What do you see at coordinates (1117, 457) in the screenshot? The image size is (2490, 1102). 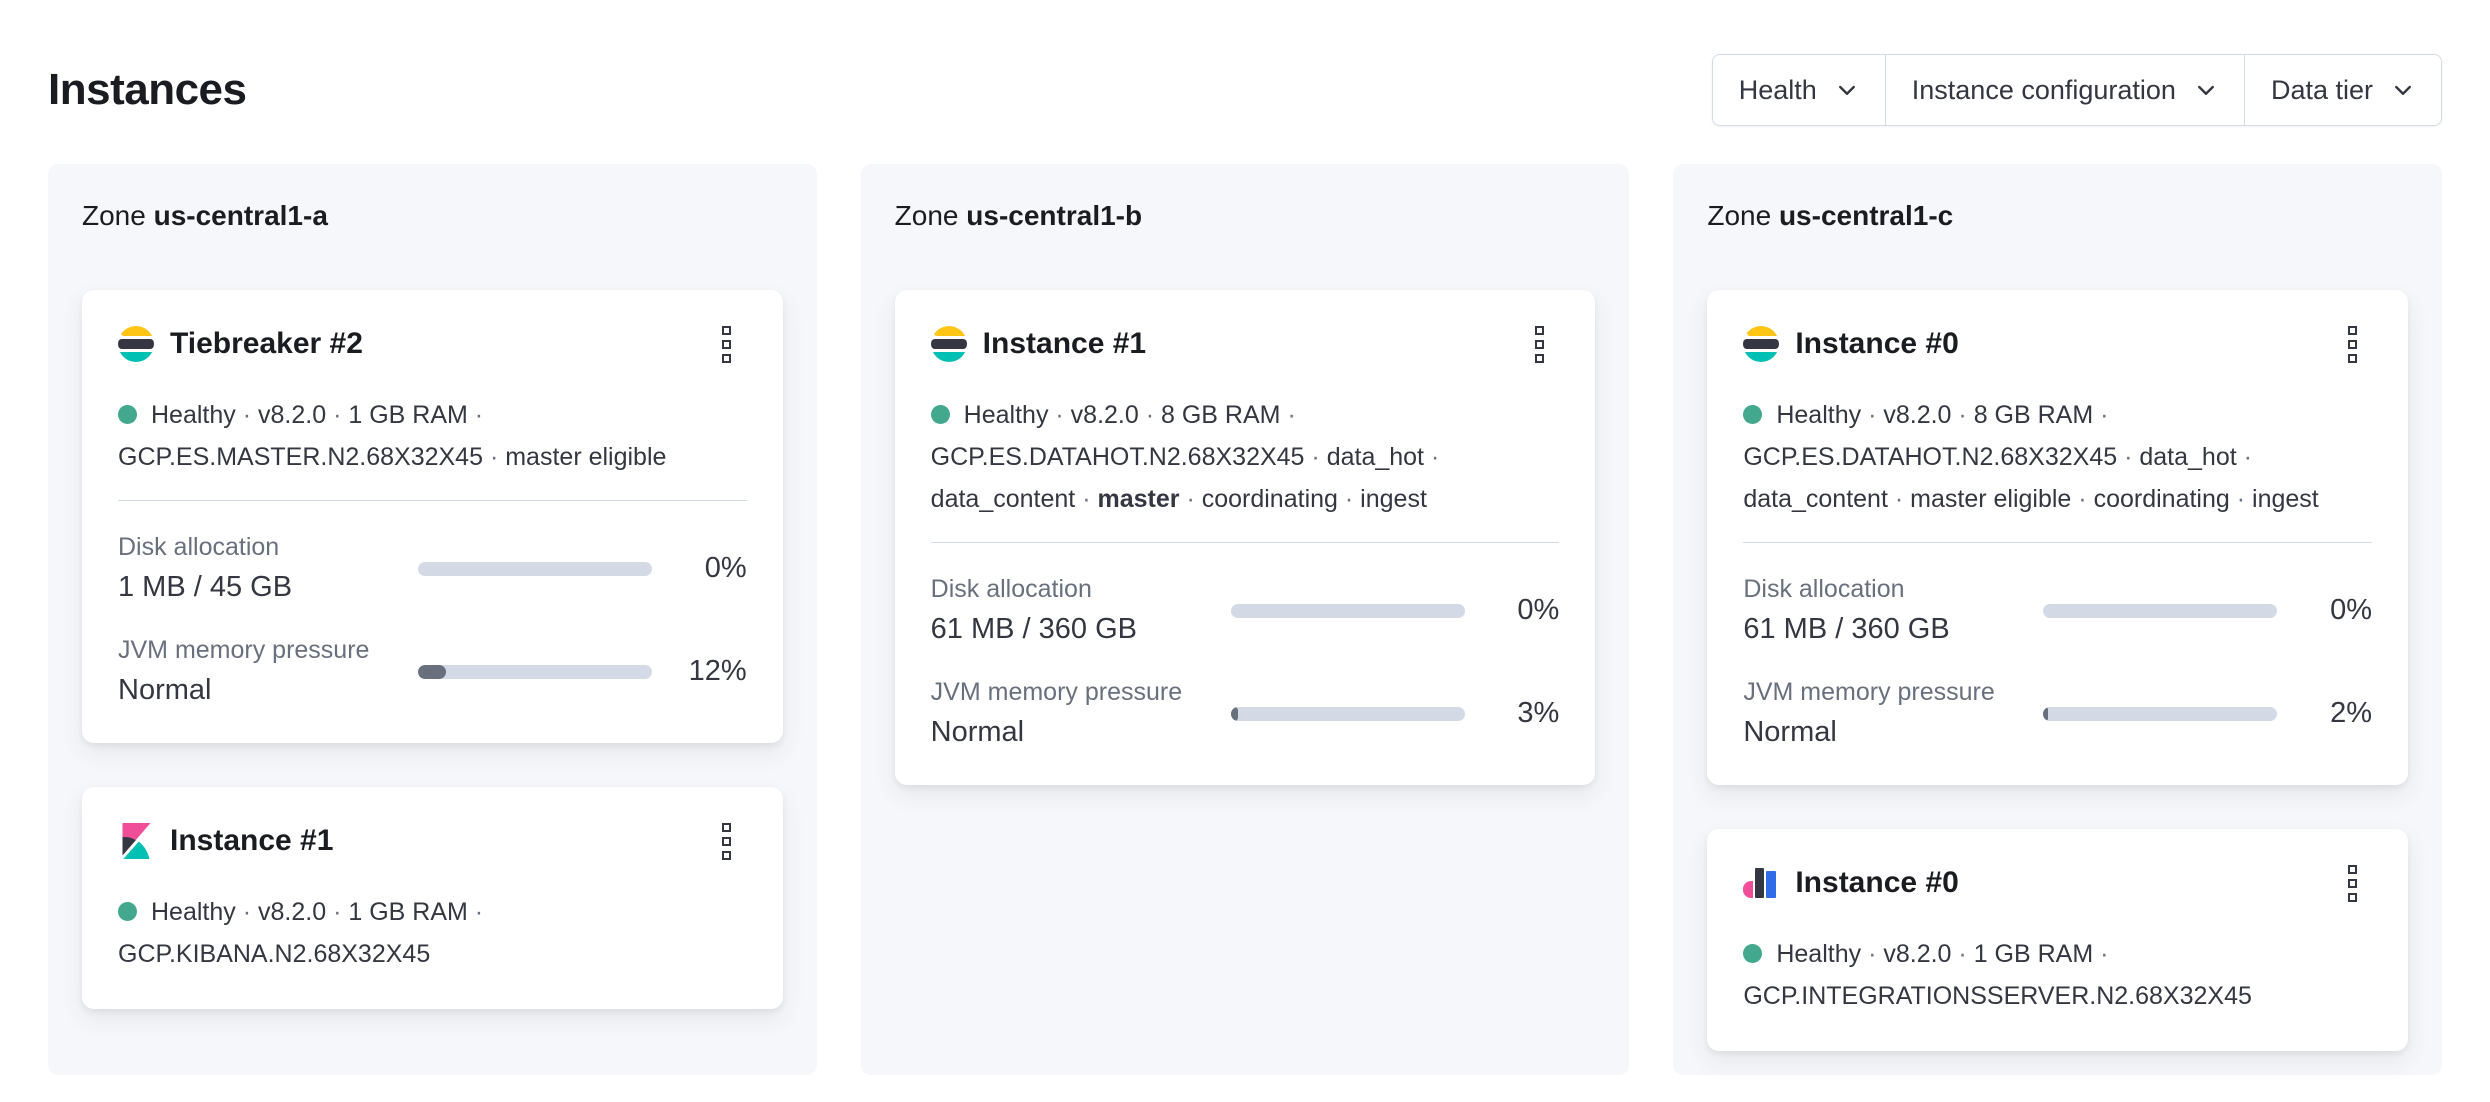 I see `meta-segment: GCP.ES.DATAHOT.N2.68X32X45` at bounding box center [1117, 457].